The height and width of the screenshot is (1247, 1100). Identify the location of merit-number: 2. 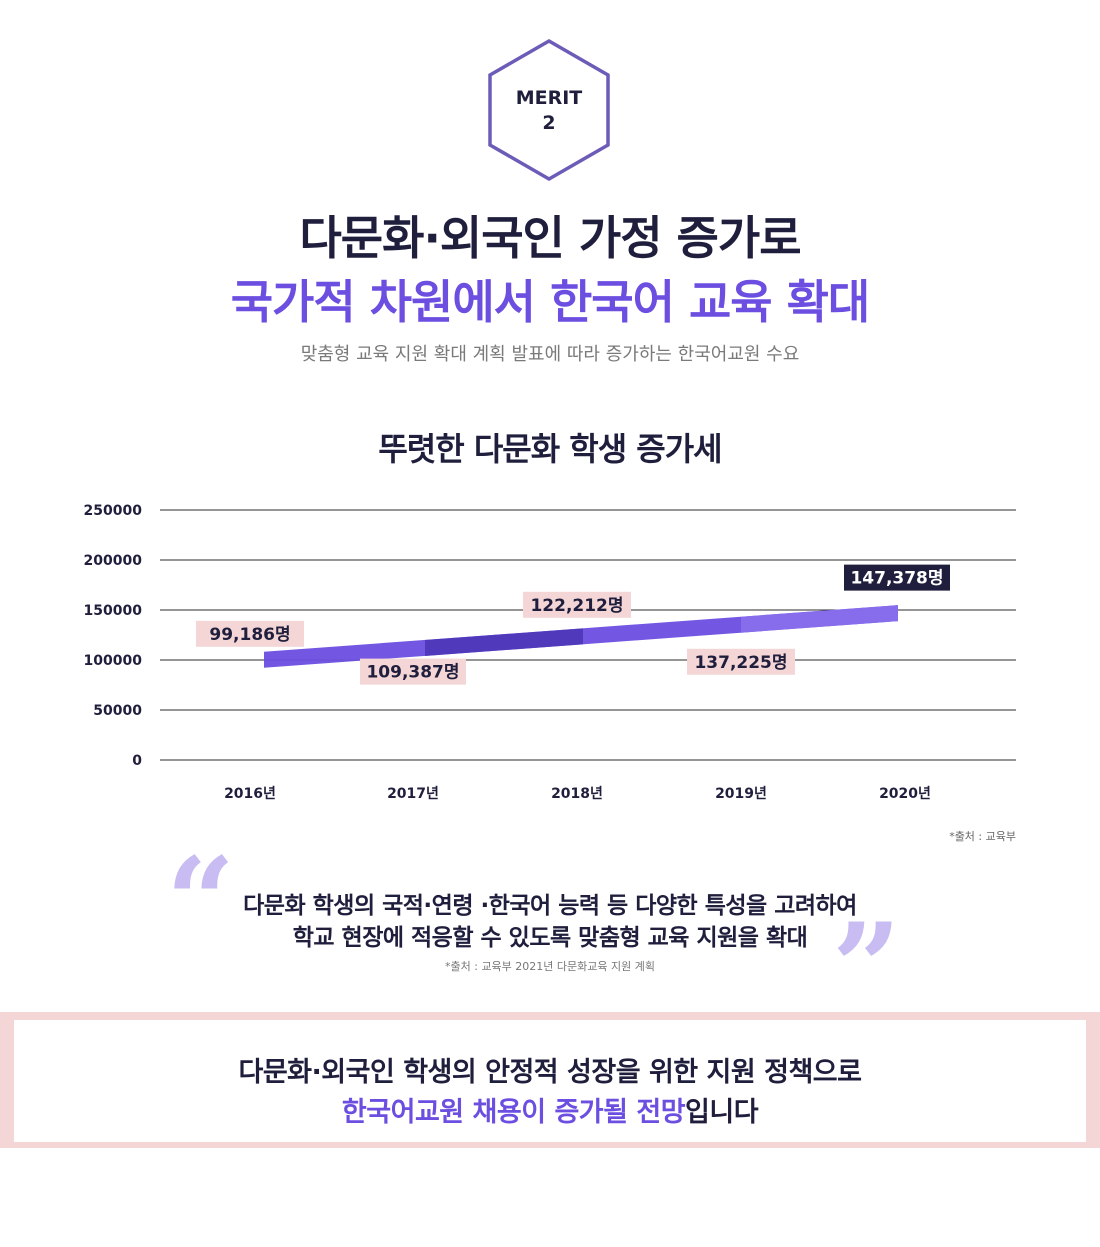
(549, 123).